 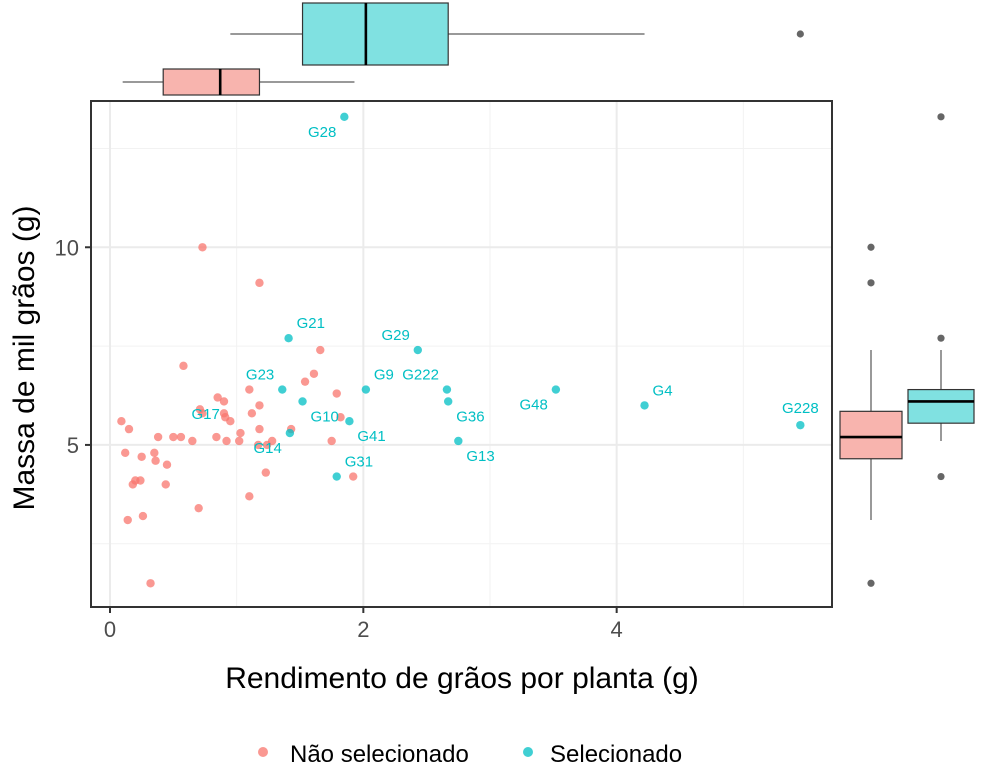 What do you see at coordinates (800, 408) in the screenshot?
I see `point-label-g228: G228` at bounding box center [800, 408].